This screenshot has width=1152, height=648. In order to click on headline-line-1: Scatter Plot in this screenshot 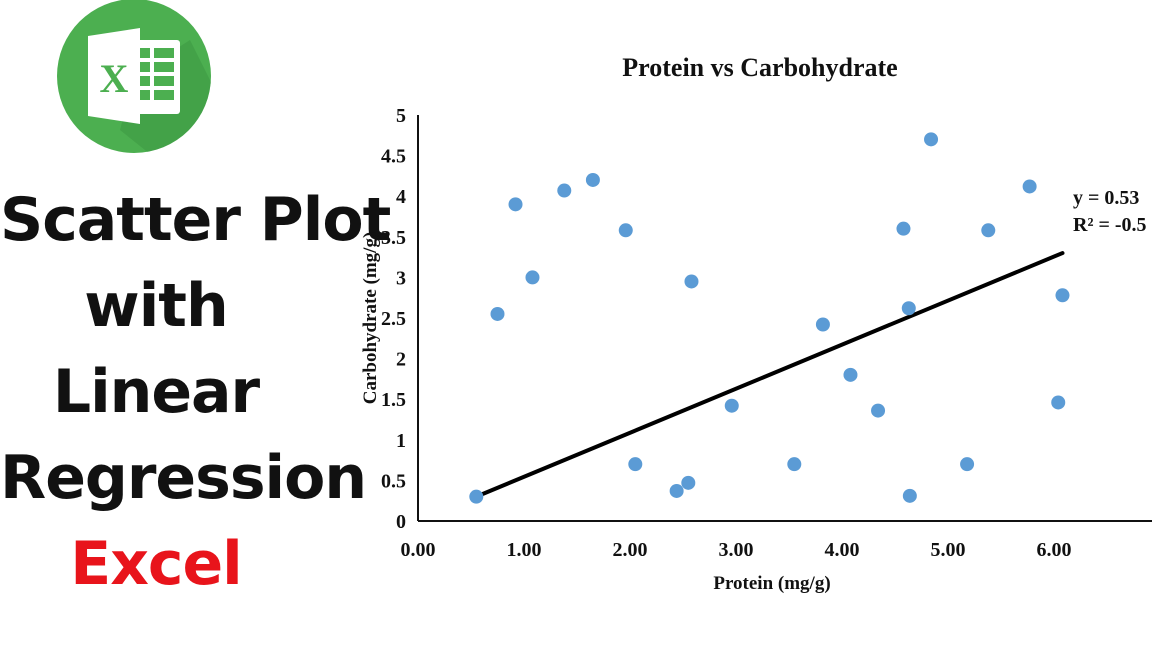, I will do `click(195, 220)`.